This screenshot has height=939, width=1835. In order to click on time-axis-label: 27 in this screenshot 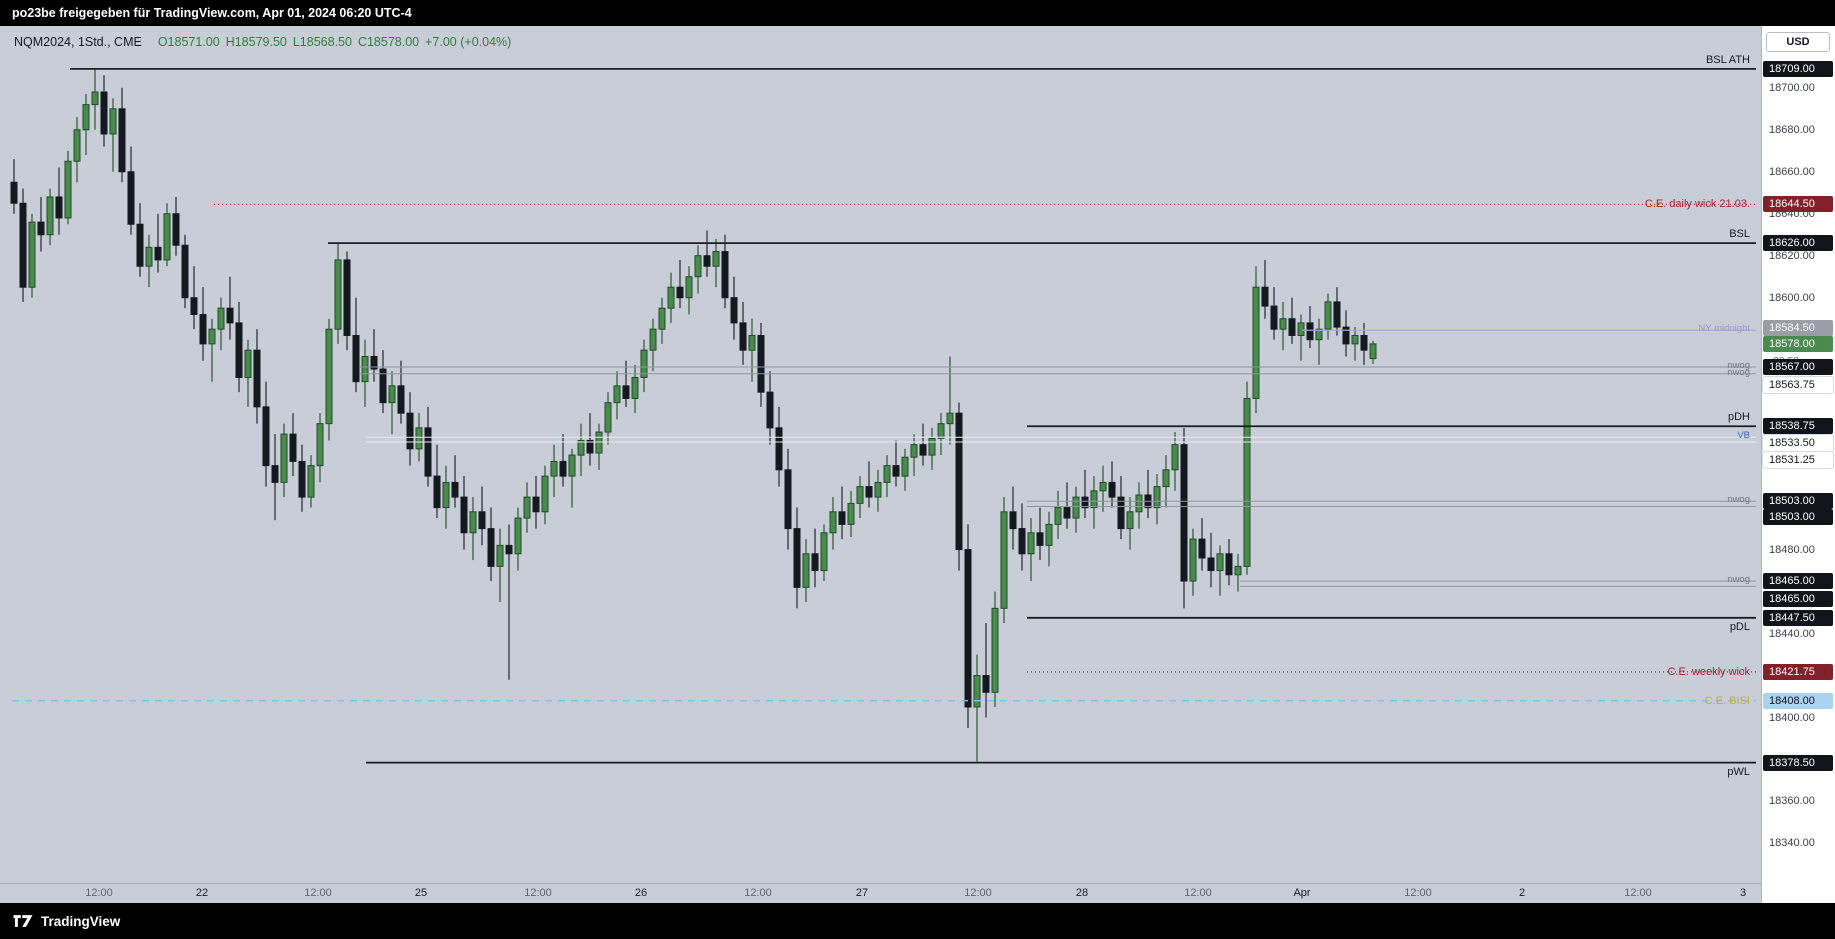, I will do `click(862, 893)`.